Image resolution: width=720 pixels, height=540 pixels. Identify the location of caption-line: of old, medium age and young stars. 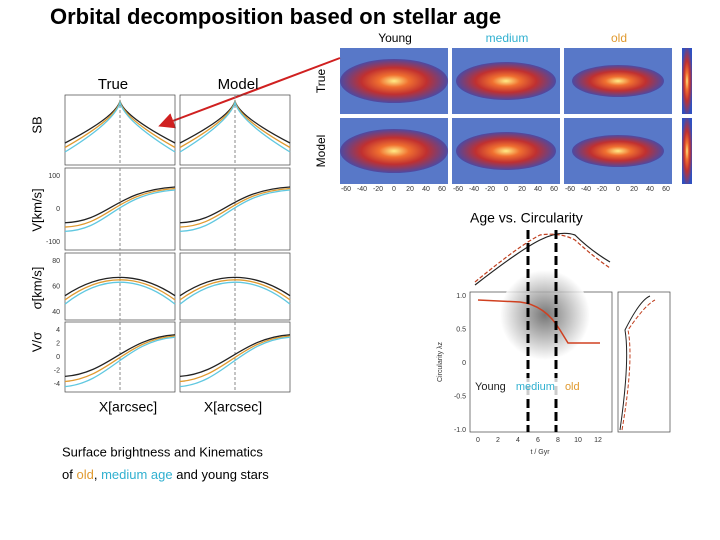
(165, 474).